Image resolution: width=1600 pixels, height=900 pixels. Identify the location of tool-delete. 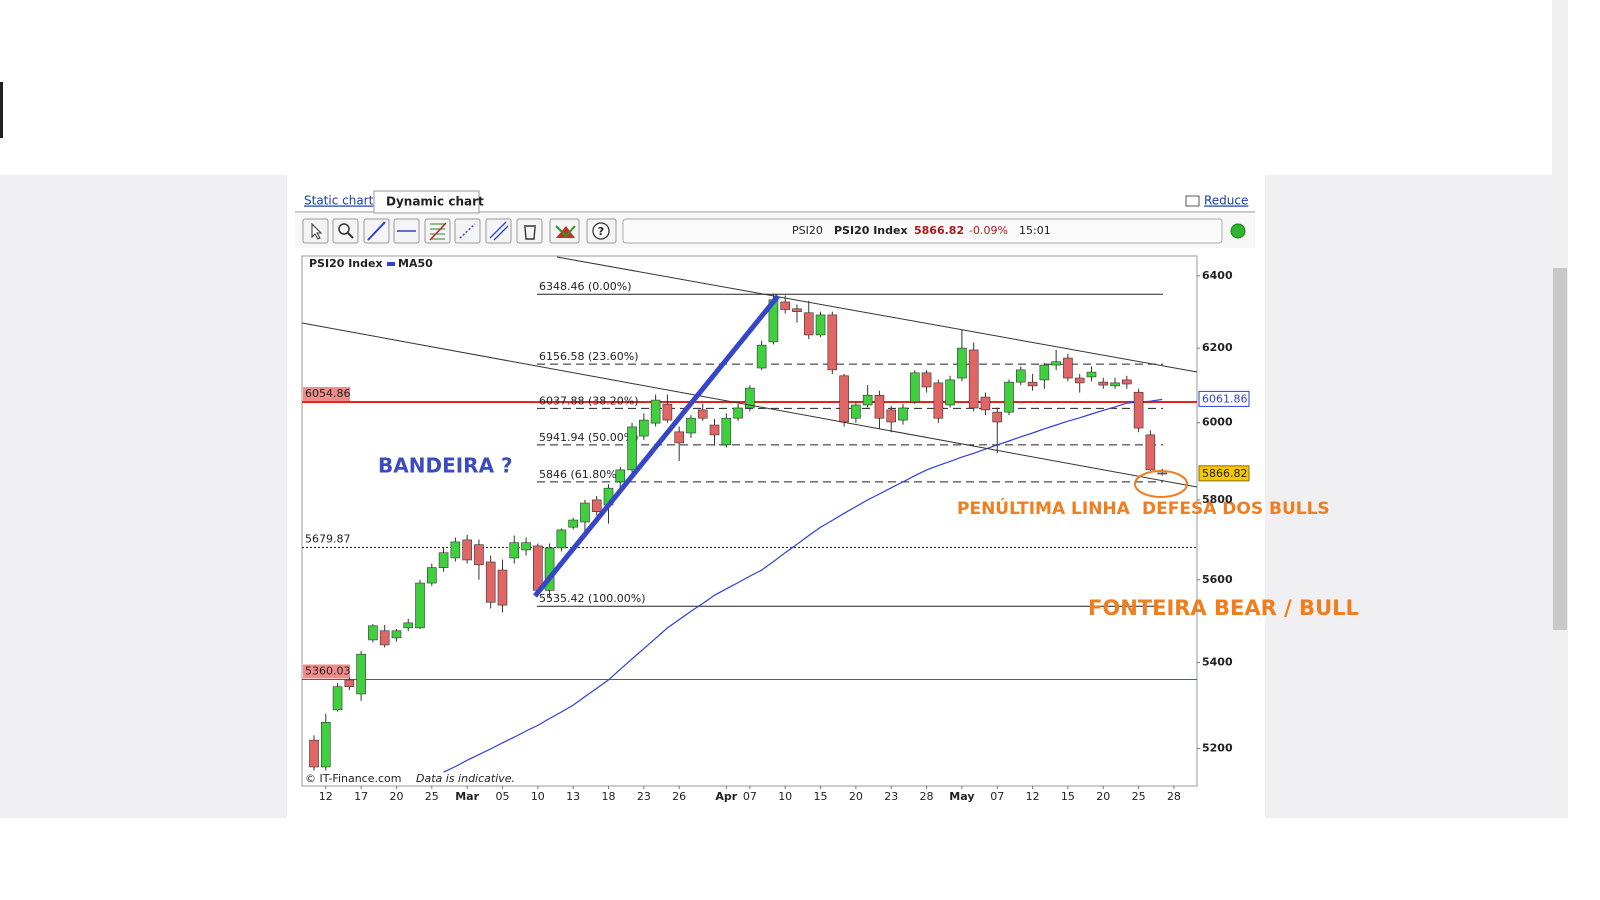
(529, 231).